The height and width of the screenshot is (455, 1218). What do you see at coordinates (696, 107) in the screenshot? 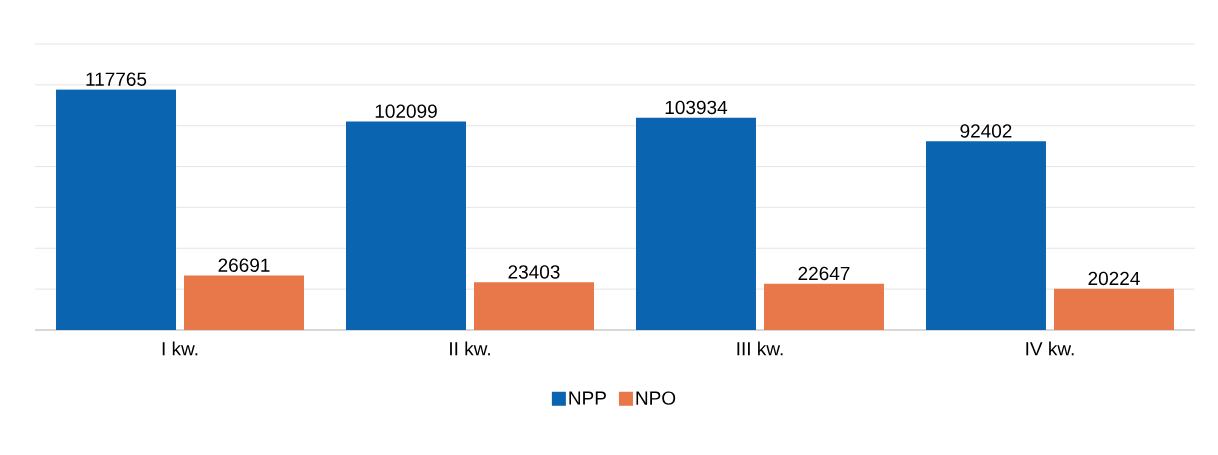
I see `data-label: 103934` at bounding box center [696, 107].